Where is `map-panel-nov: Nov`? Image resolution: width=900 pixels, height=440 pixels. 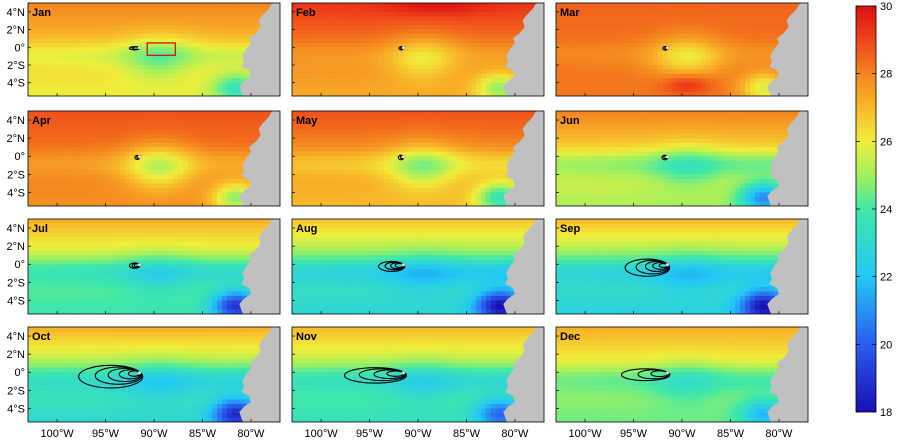
map-panel-nov: Nov is located at coordinates (418, 374).